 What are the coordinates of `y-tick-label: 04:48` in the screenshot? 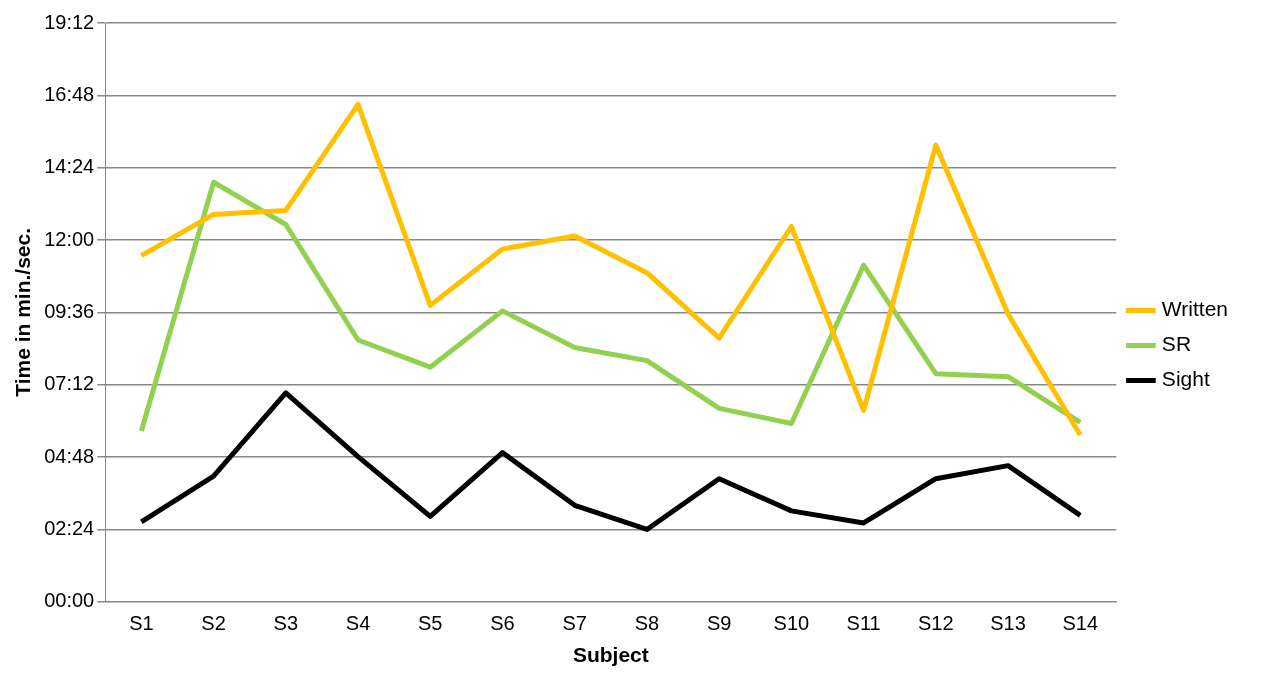 It's located at (69, 455).